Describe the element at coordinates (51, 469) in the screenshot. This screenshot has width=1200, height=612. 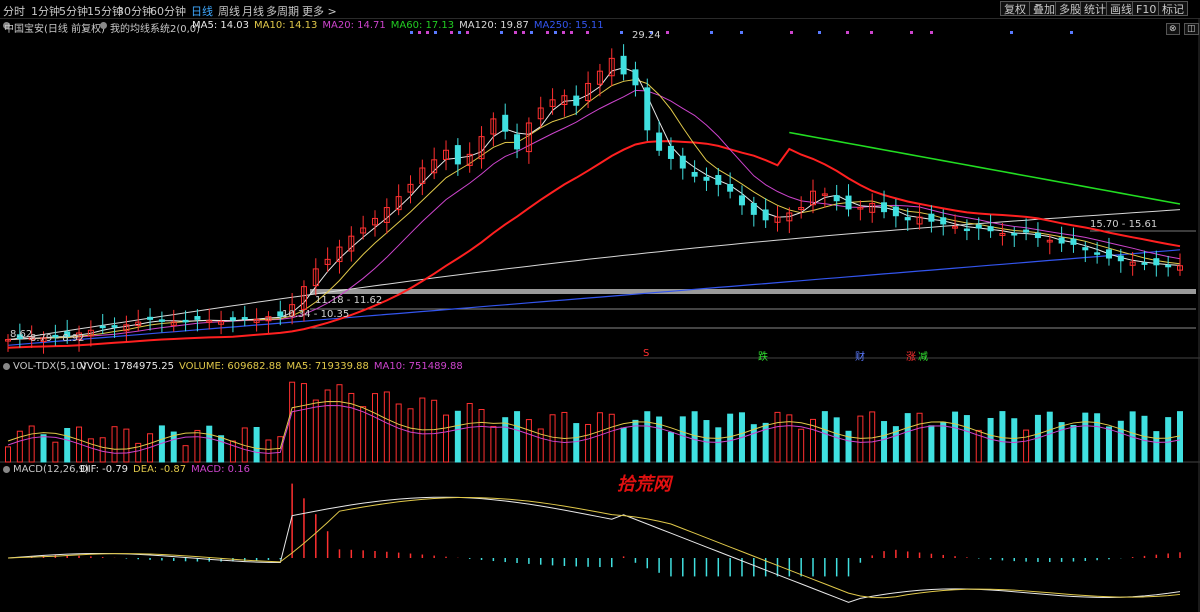
I see `macd-title: MACD(12,26,9)` at that location.